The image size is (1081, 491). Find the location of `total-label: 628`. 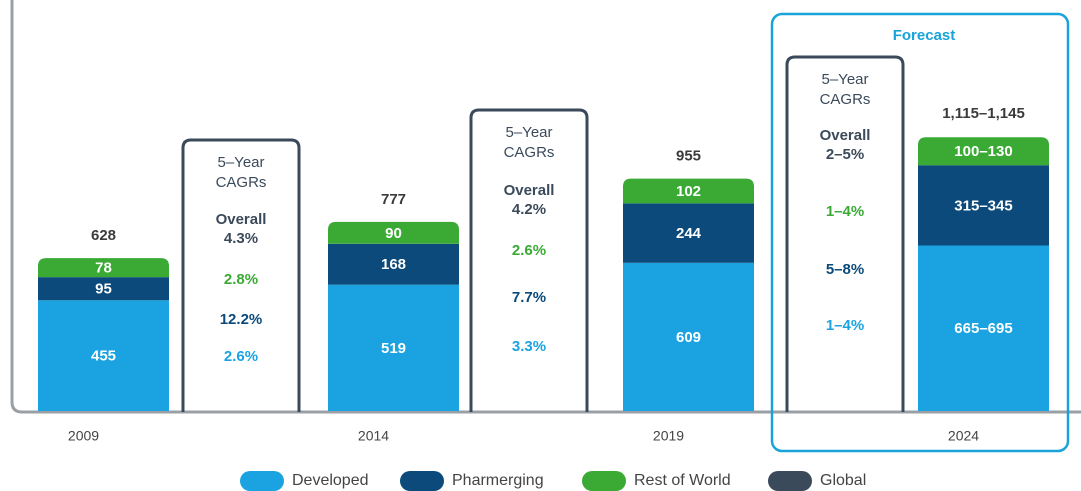

total-label: 628 is located at coordinates (103, 235).